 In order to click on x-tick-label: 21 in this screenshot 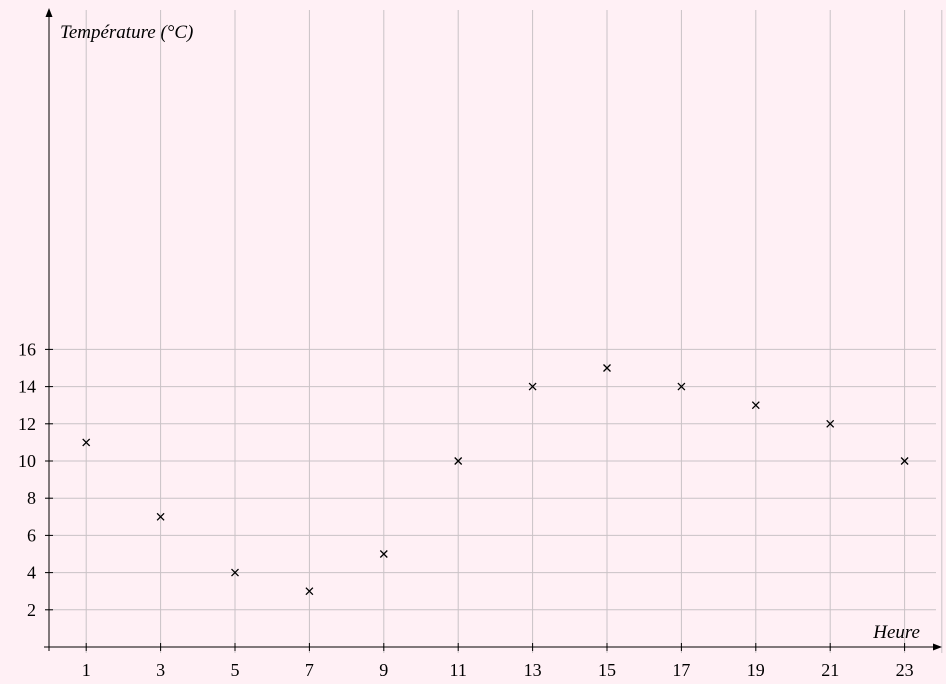, I will do `click(830, 670)`.